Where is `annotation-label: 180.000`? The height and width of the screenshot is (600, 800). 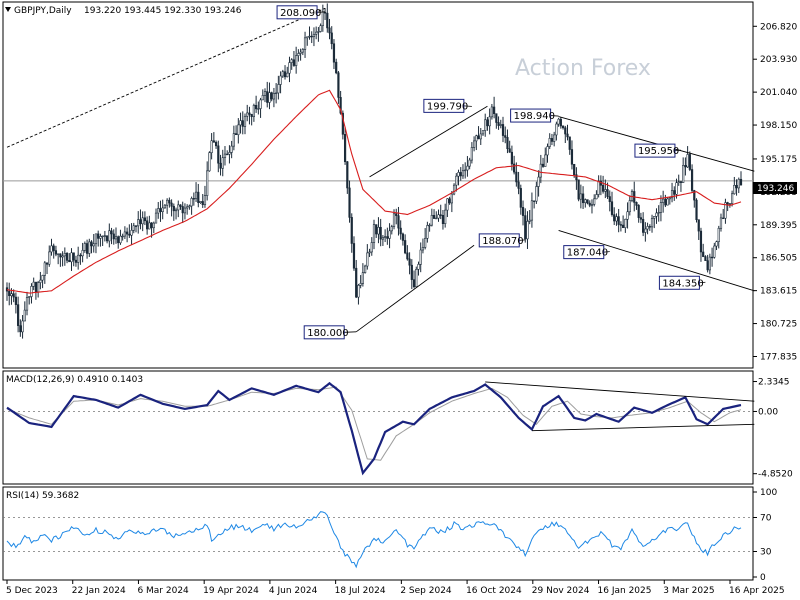
annotation-label: 180.000 is located at coordinates (327, 333).